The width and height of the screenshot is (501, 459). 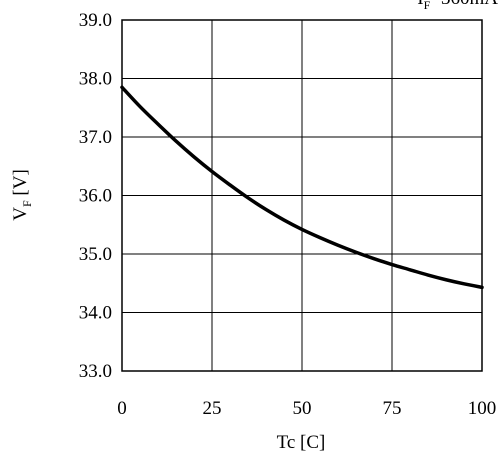 What do you see at coordinates (95, 313) in the screenshot?
I see `y-tick-label: 34.0` at bounding box center [95, 313].